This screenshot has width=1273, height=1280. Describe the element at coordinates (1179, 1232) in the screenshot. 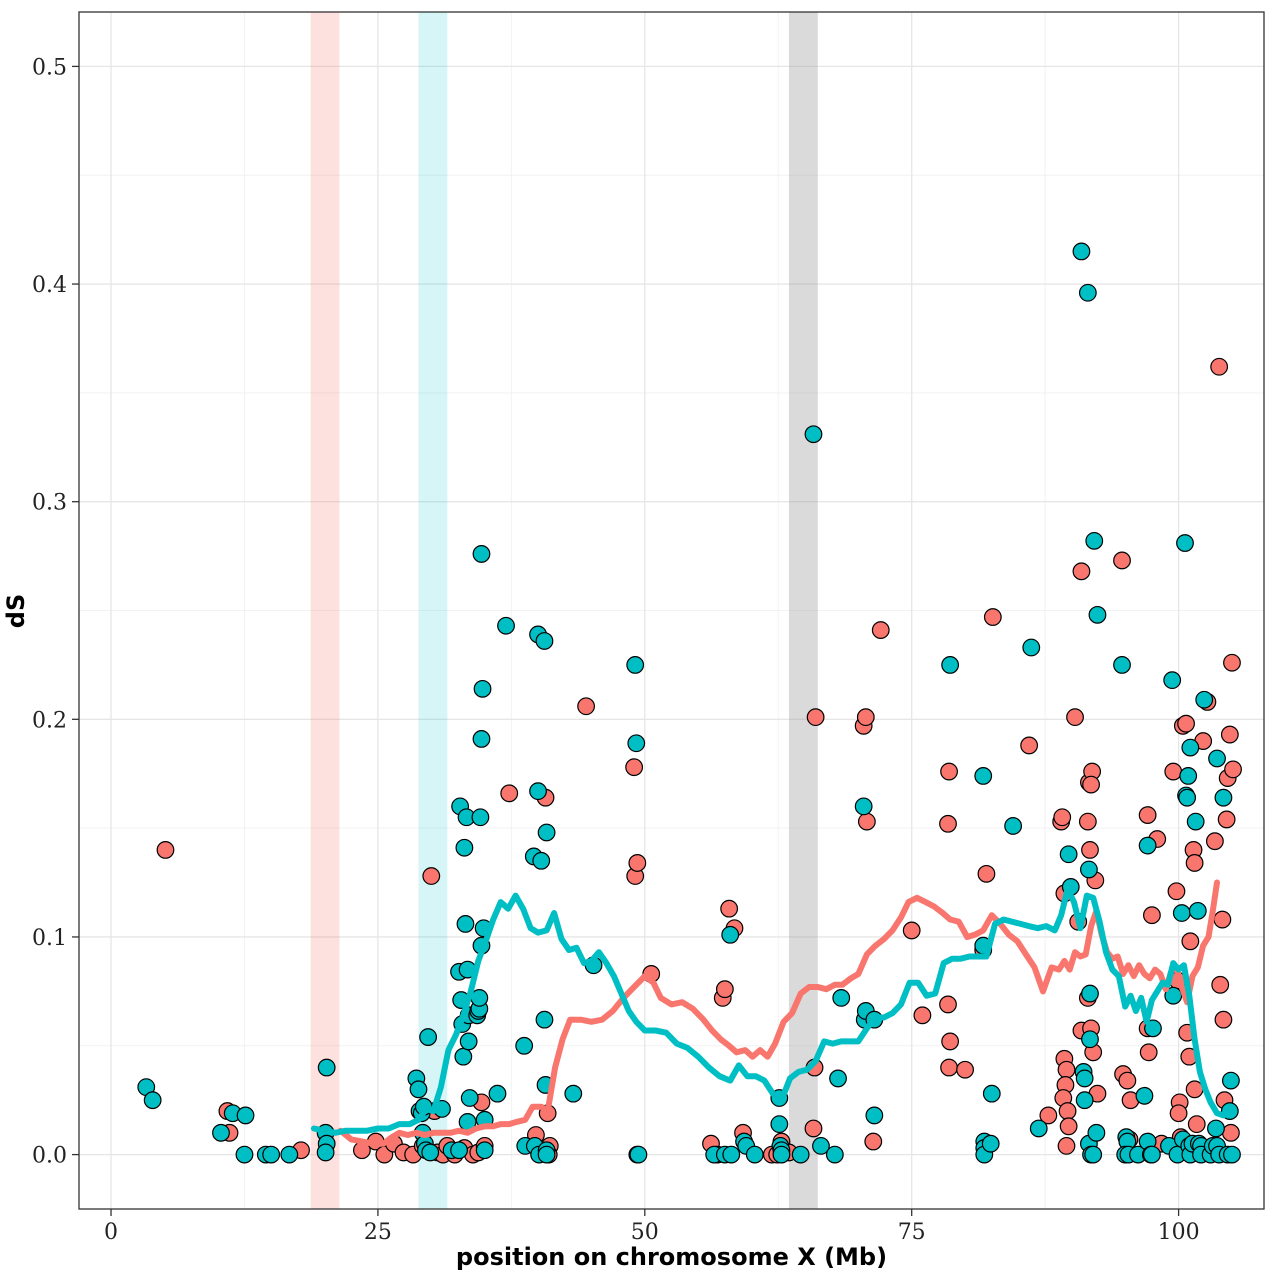

I see `x-tick-label: 100` at that location.